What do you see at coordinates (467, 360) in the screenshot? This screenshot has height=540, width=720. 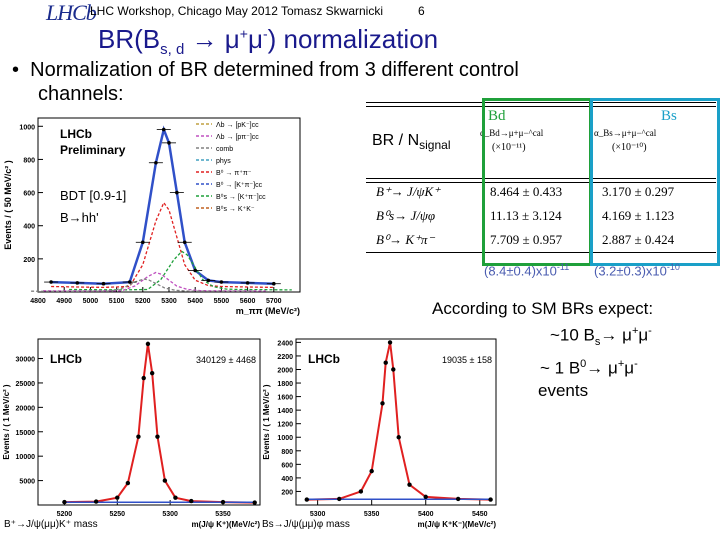 I see `signal-yield: 19035 ± 158` at bounding box center [467, 360].